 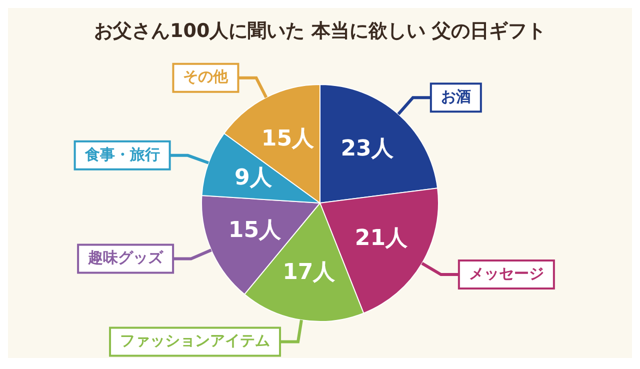 I want to click on slice-label: その他, so click(x=206, y=77).